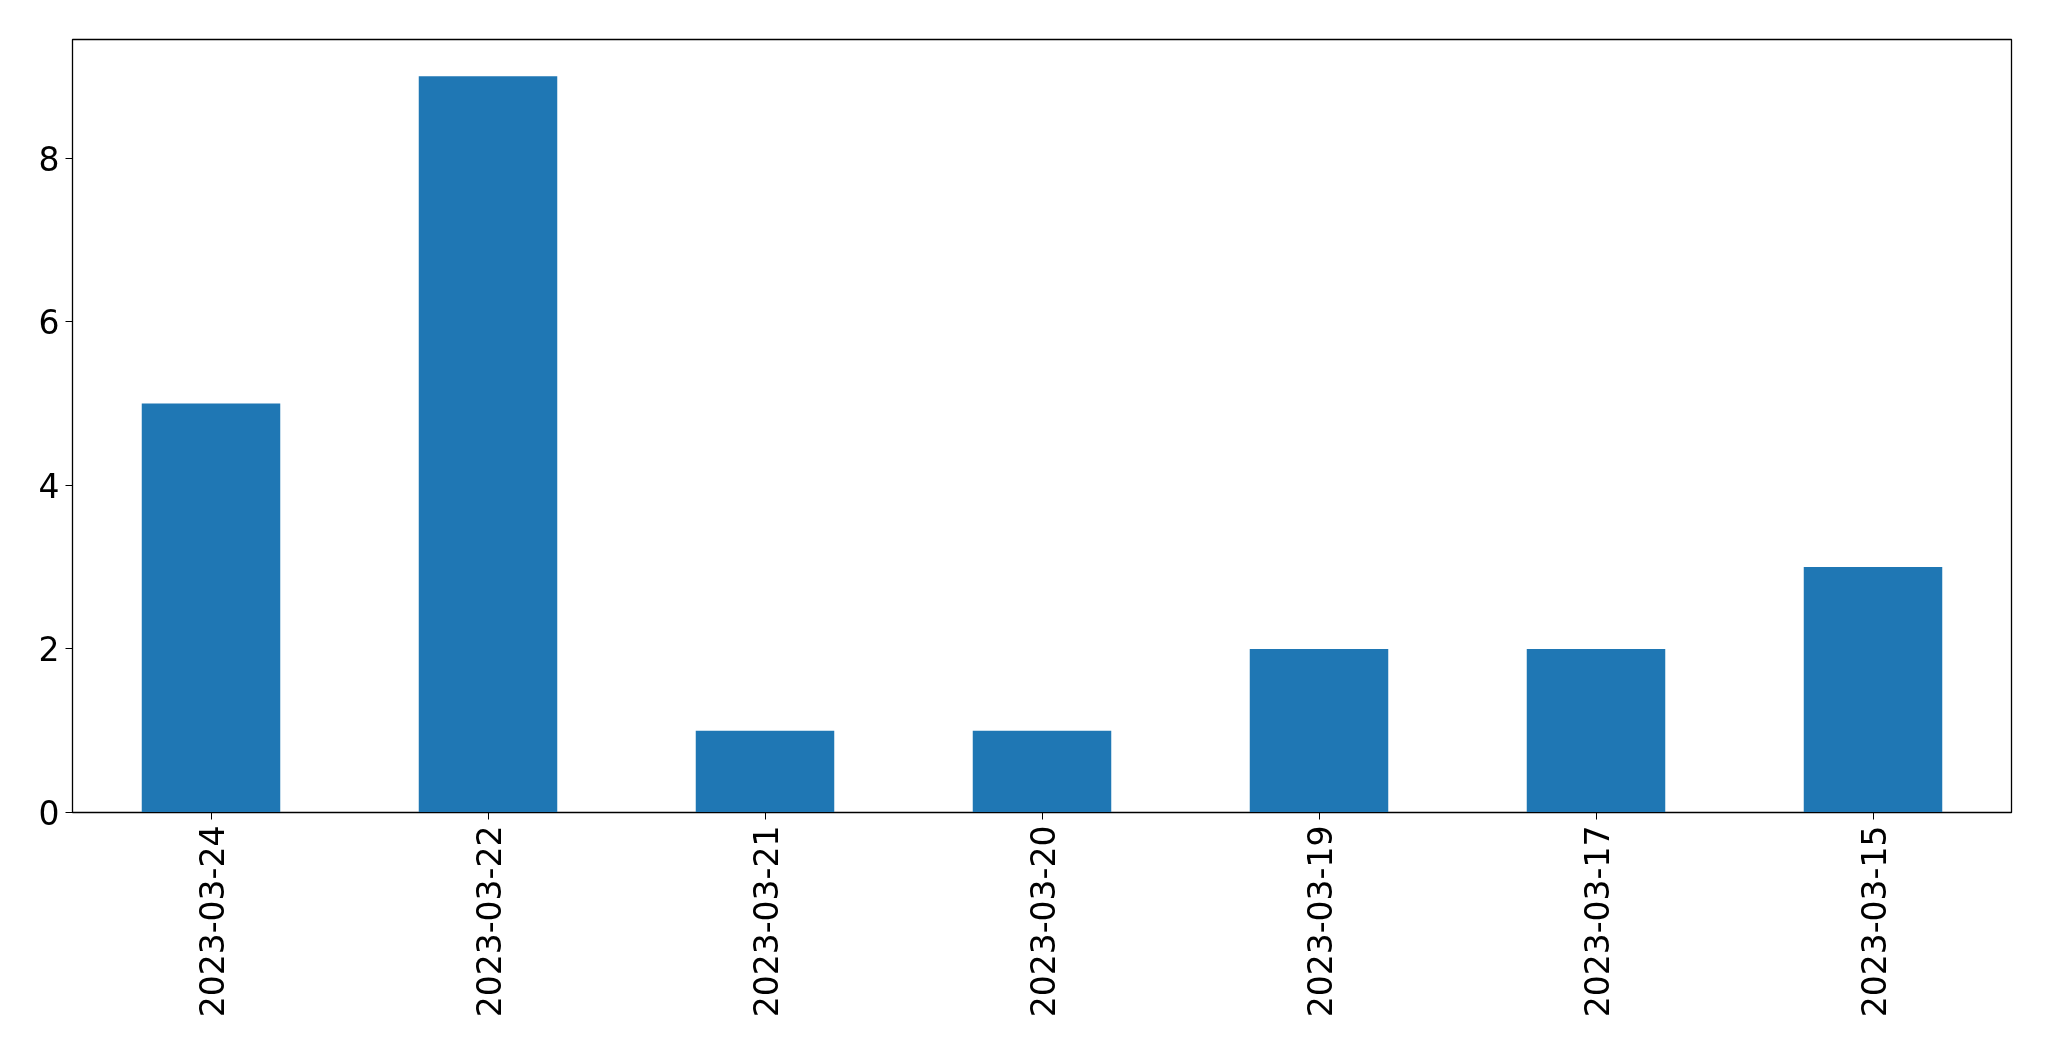 The height and width of the screenshot is (1061, 2049). I want to click on y-tick-label: 0, so click(49, 813).